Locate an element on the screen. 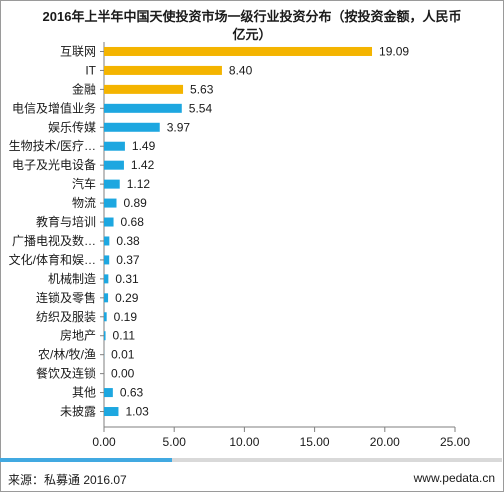 Image resolution: width=504 pixels, height=492 pixels. category-label: 物流 is located at coordinates (84, 203).